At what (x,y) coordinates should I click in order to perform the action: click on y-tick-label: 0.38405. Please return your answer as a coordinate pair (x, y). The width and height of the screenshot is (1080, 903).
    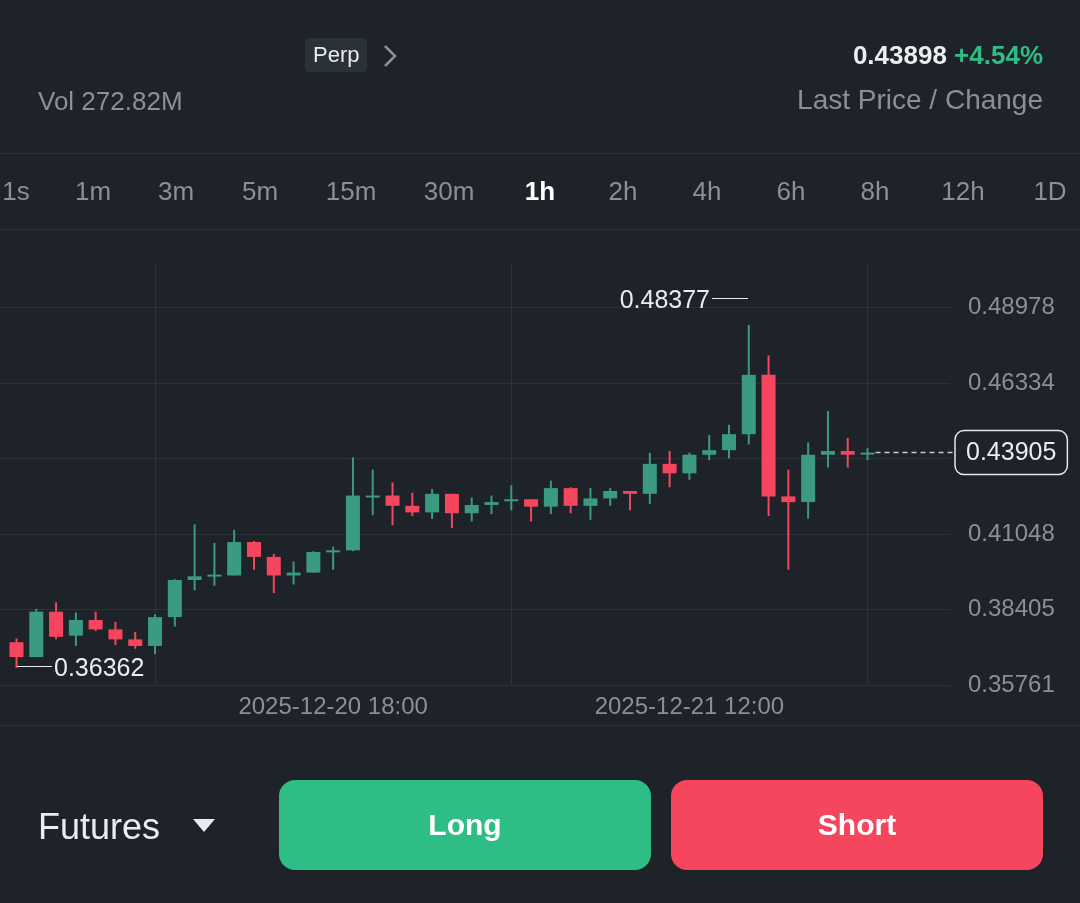
    Looking at the image, I should click on (1011, 608).